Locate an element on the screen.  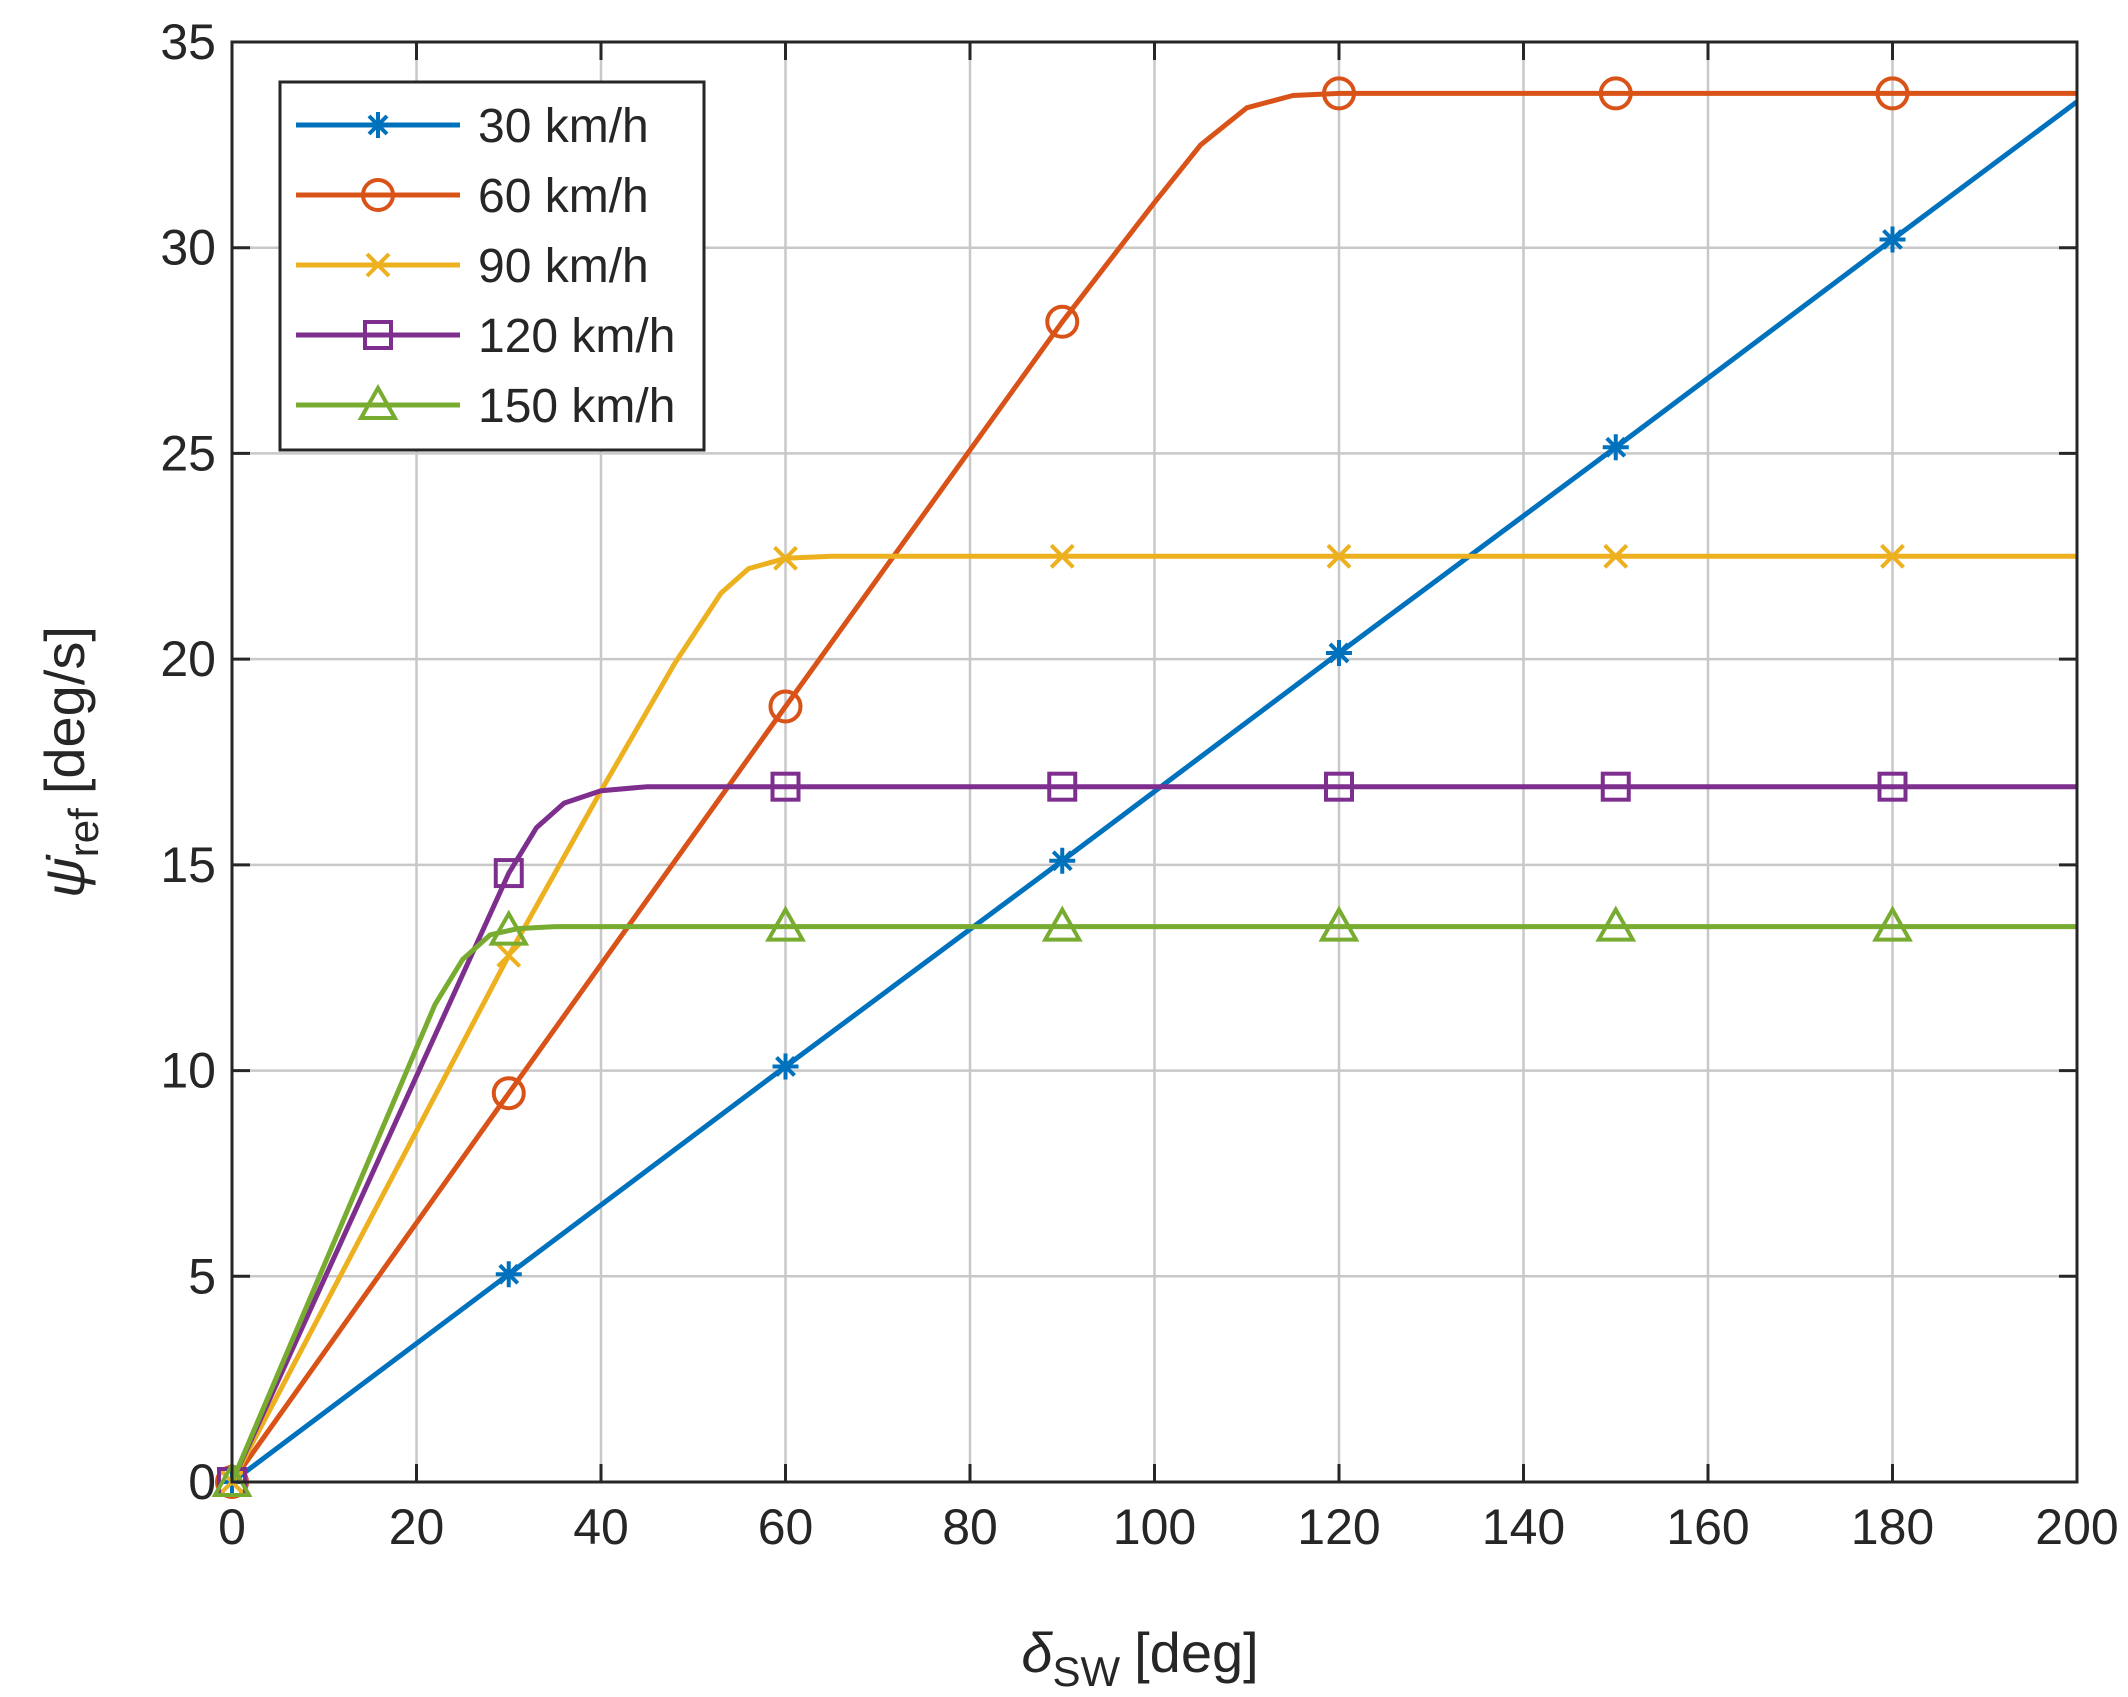
legend-item: 120 km/h is located at coordinates (485, 336).